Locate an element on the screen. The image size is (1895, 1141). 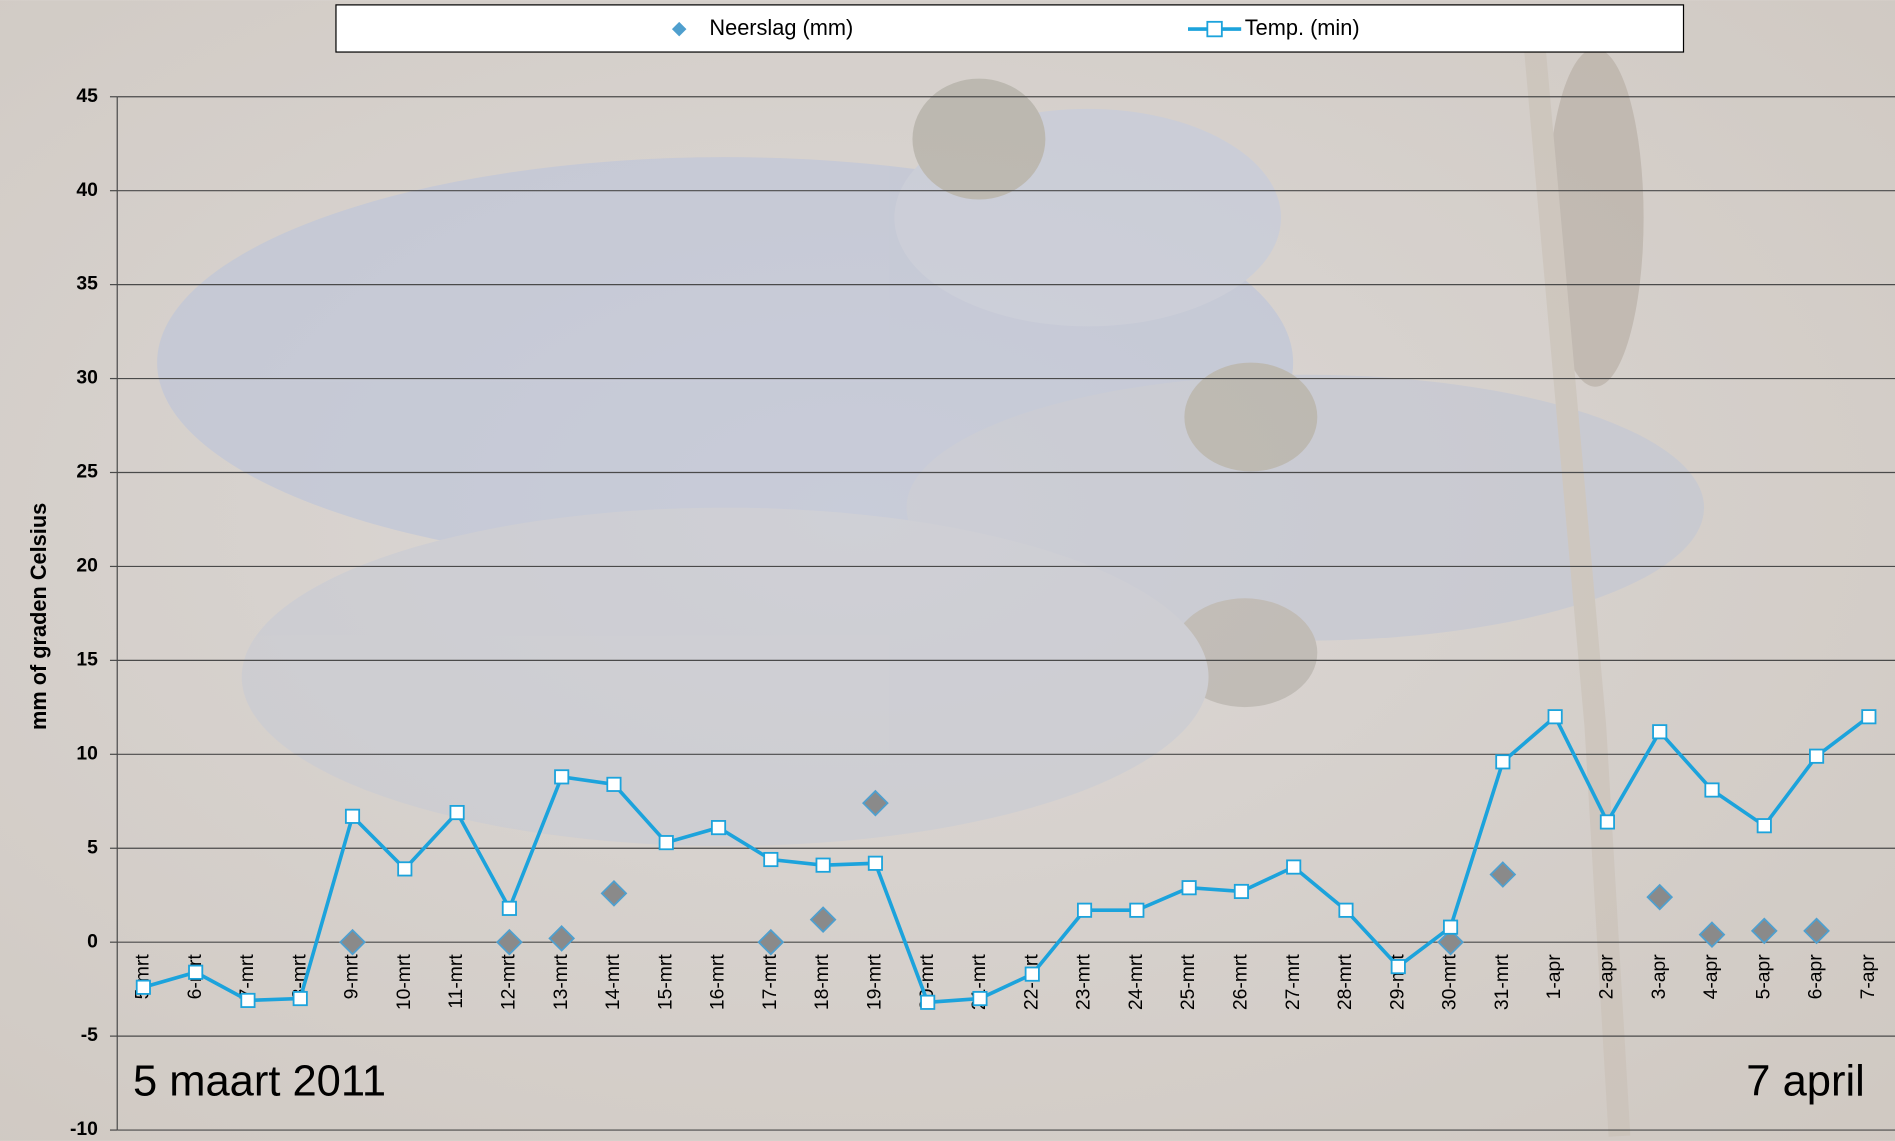
x-tick-label: 13-mrt is located at coordinates (561, 982).